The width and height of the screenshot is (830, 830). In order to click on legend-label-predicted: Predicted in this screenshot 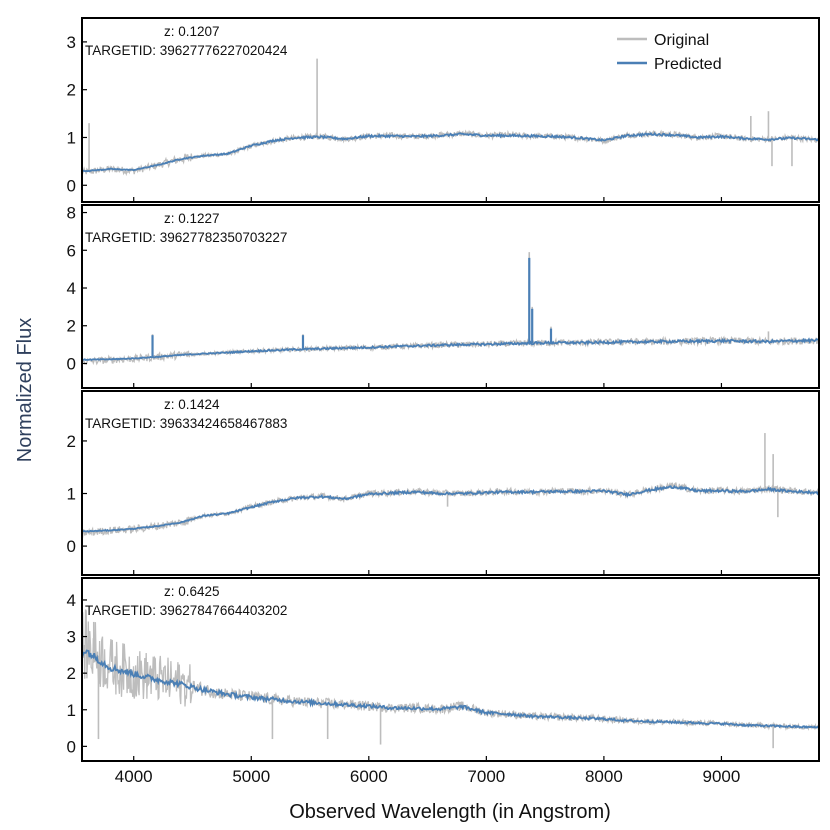, I will do `click(688, 64)`.